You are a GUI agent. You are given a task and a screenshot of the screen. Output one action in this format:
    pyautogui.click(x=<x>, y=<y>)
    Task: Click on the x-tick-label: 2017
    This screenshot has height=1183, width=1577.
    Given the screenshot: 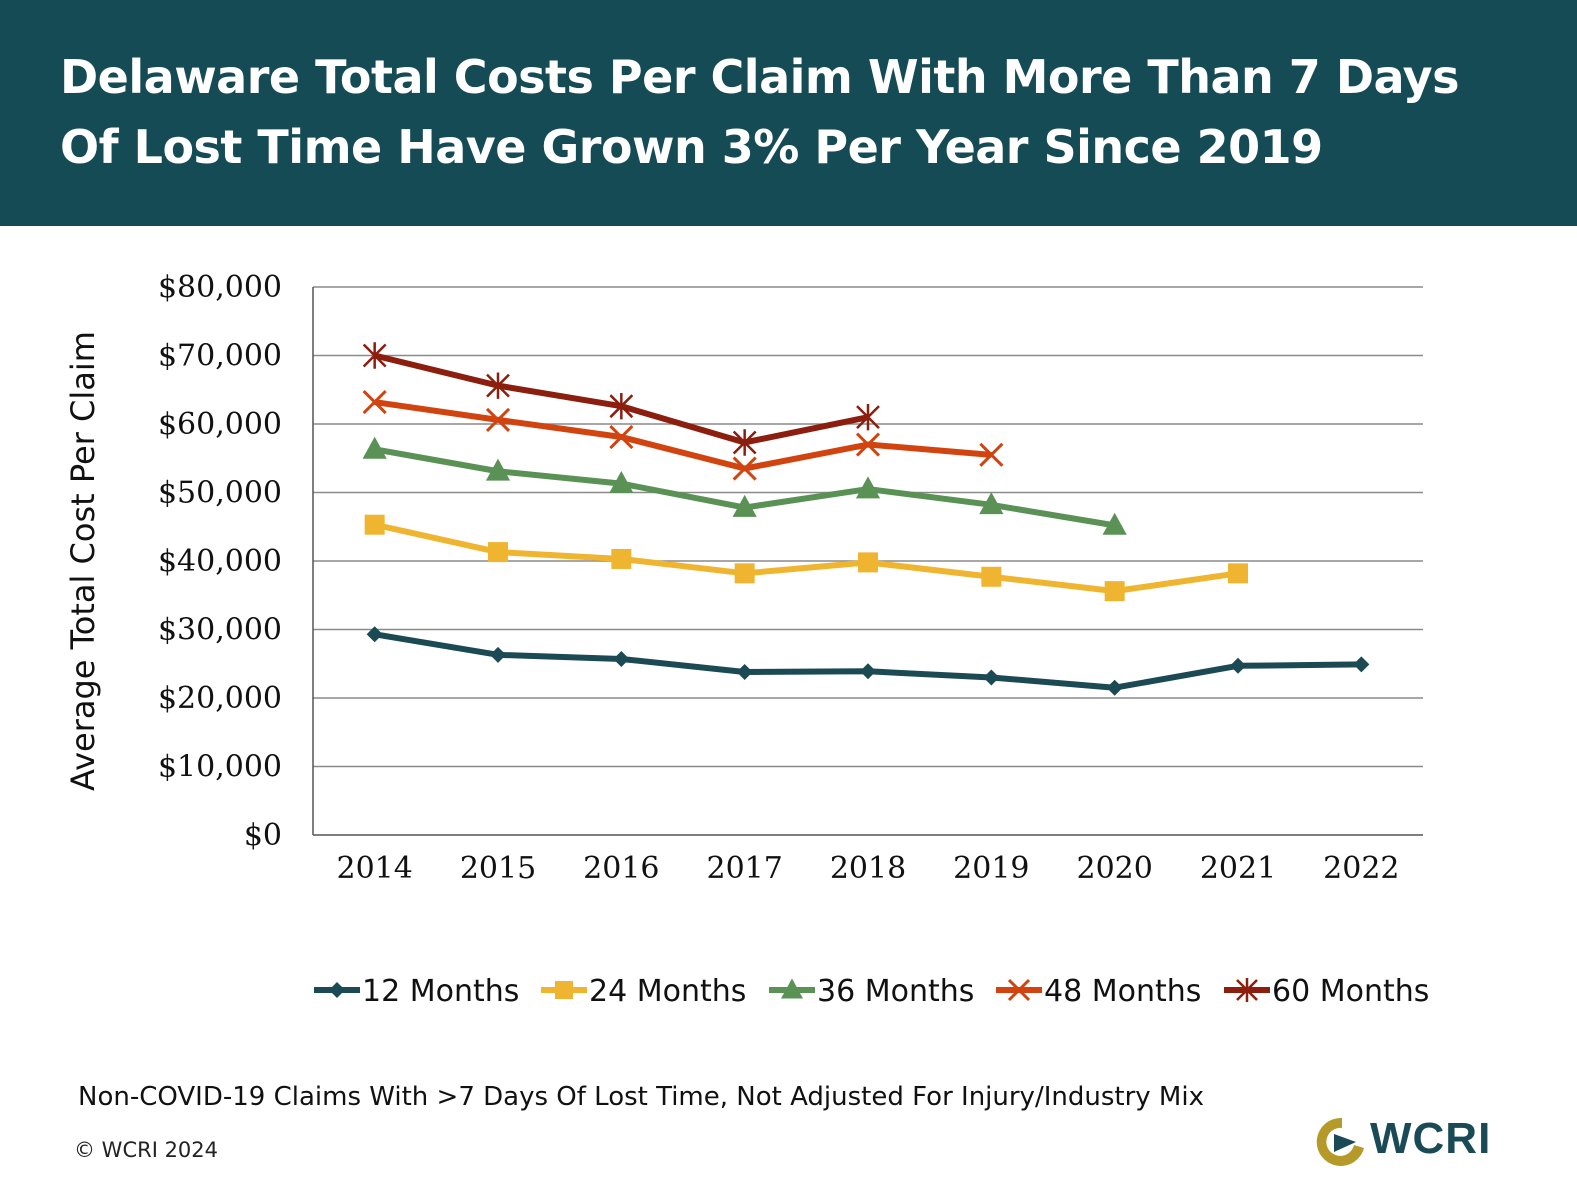 What is the action you would take?
    pyautogui.click(x=744, y=868)
    